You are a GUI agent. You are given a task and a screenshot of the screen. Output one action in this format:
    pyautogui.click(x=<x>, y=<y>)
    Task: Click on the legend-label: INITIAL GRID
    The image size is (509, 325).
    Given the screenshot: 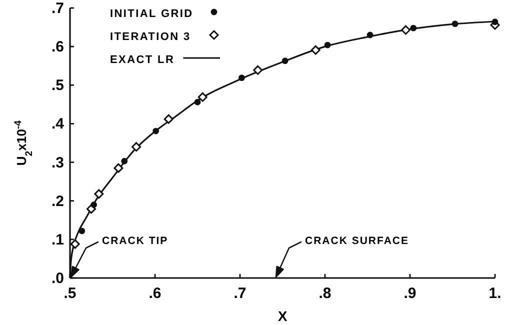 What is the action you would take?
    pyautogui.click(x=152, y=14)
    